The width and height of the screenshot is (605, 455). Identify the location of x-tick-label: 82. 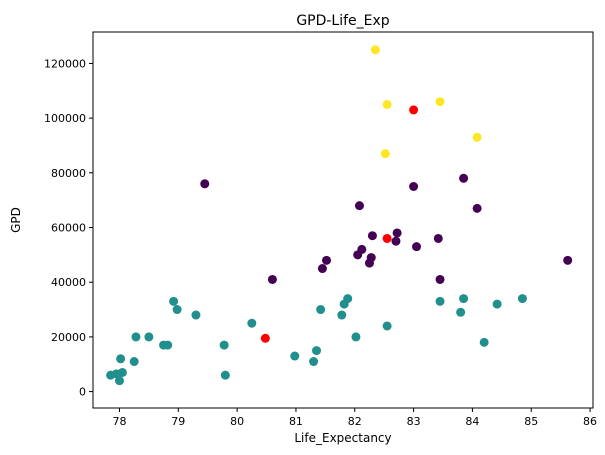
(355, 421).